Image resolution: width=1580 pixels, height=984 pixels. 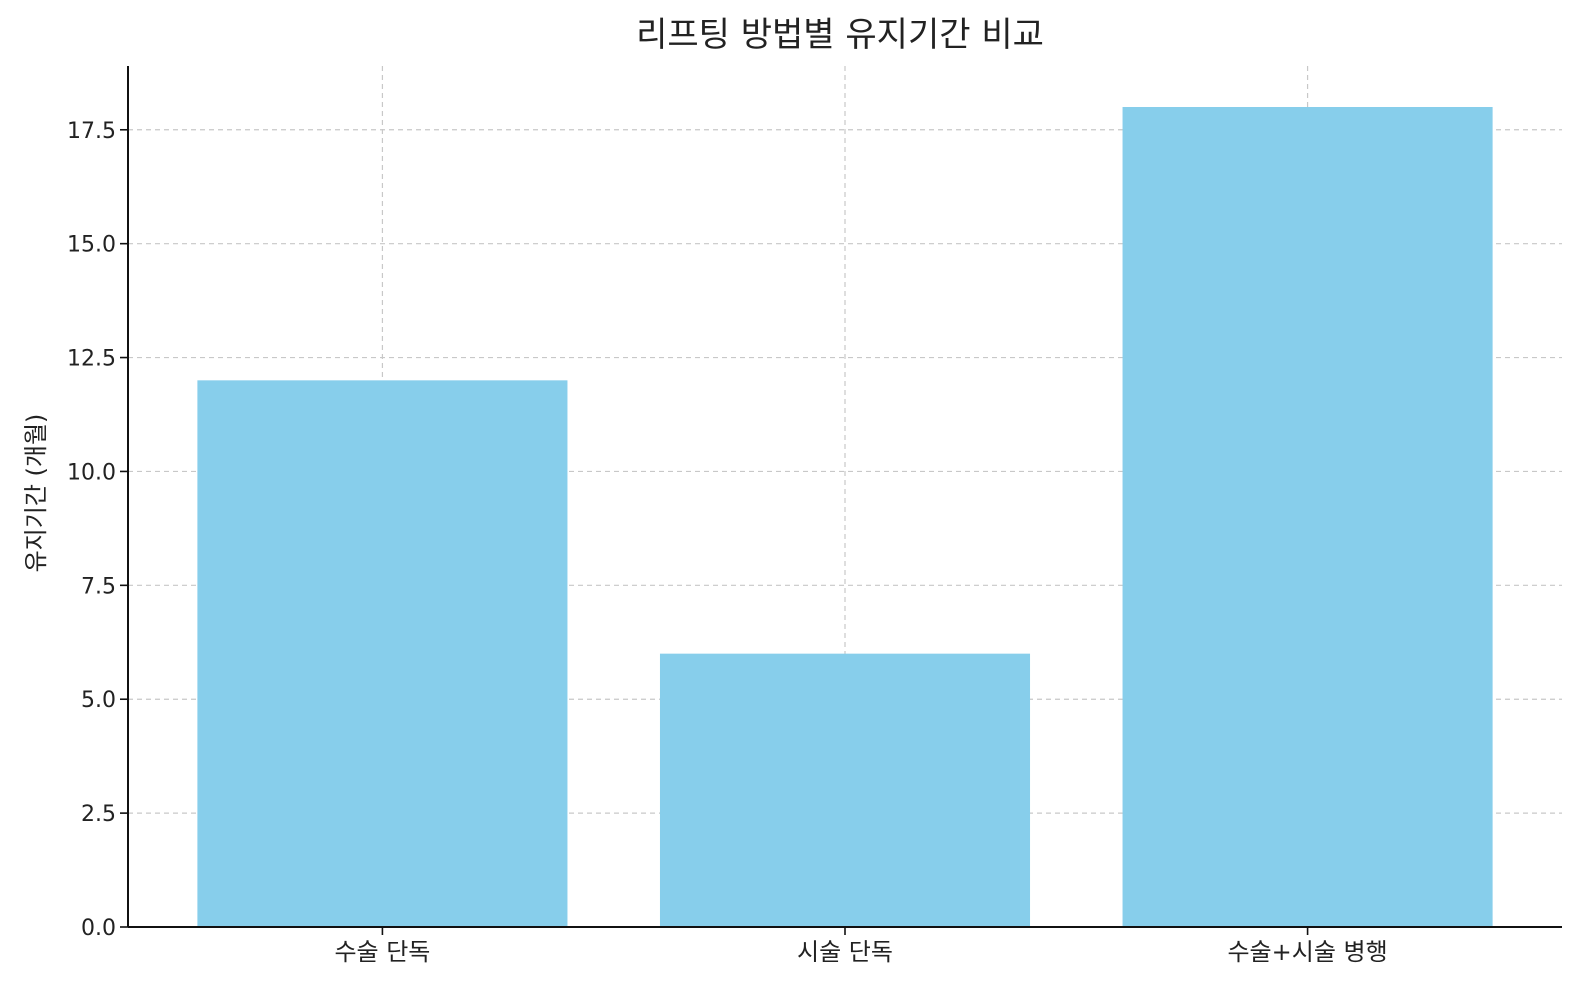 What do you see at coordinates (1307, 952) in the screenshot?
I see `x-tick-label: 수술+시술 병행` at bounding box center [1307, 952].